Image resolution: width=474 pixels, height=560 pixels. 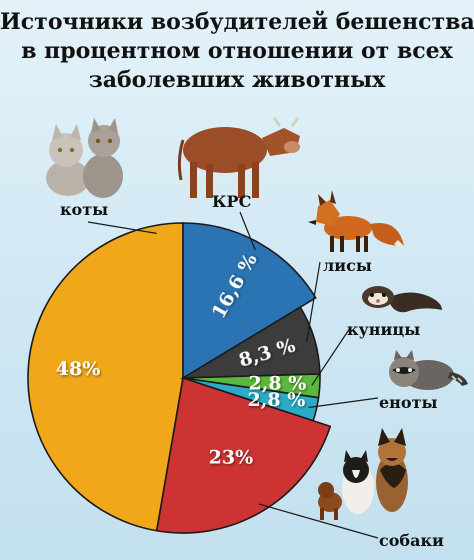 I want to click on raccoon-icon, so click(x=428, y=370).